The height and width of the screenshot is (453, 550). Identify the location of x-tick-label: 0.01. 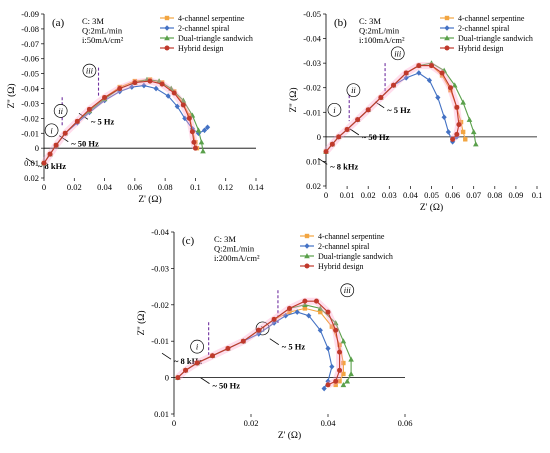
(347, 195).